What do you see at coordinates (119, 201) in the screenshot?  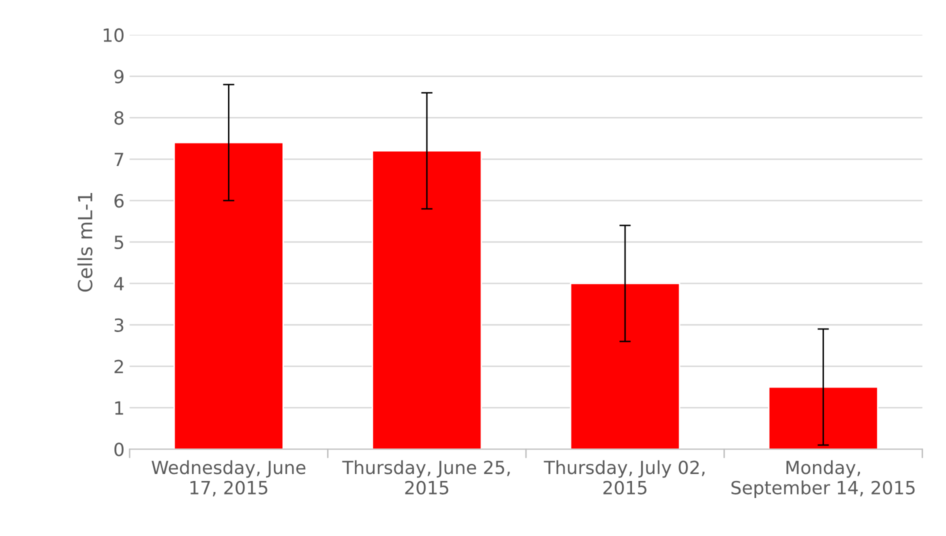 I see `y-tick-label: 6` at bounding box center [119, 201].